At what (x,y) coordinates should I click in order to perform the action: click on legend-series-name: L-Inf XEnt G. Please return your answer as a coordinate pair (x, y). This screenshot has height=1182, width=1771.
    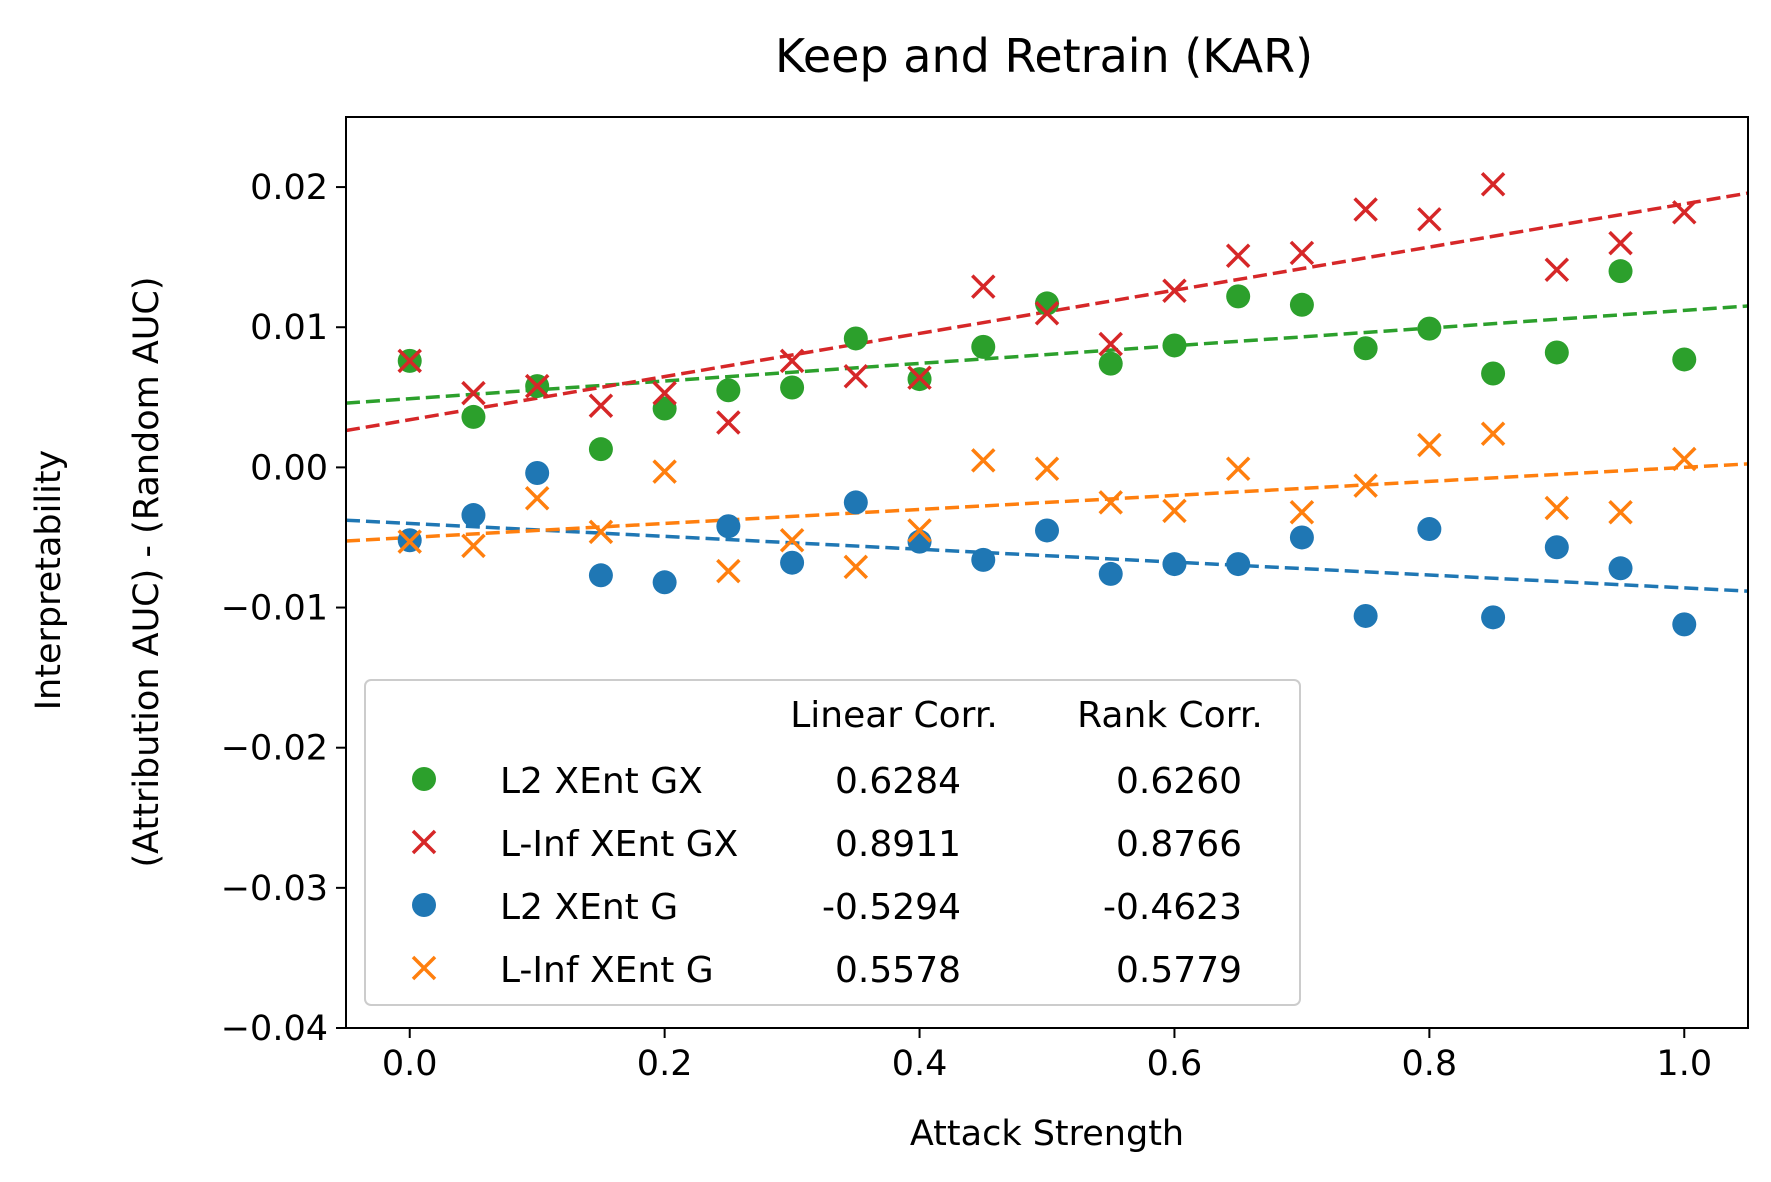
    Looking at the image, I should click on (607, 970).